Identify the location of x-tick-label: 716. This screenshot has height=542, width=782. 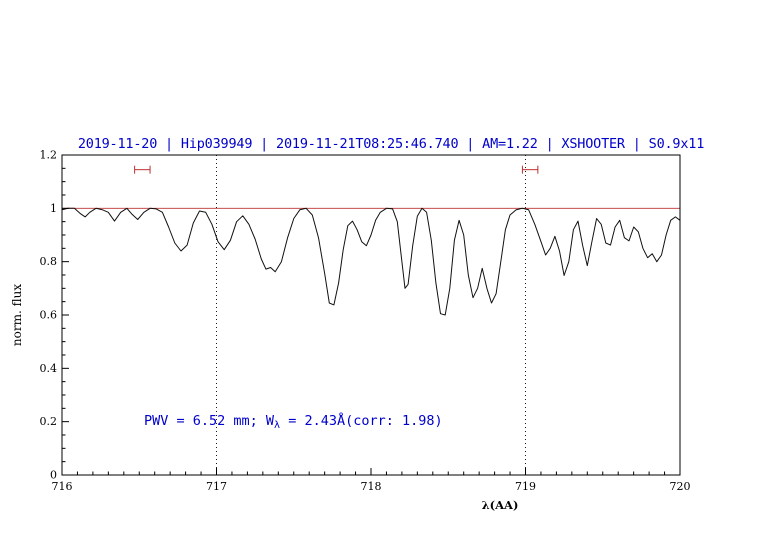
(62, 486).